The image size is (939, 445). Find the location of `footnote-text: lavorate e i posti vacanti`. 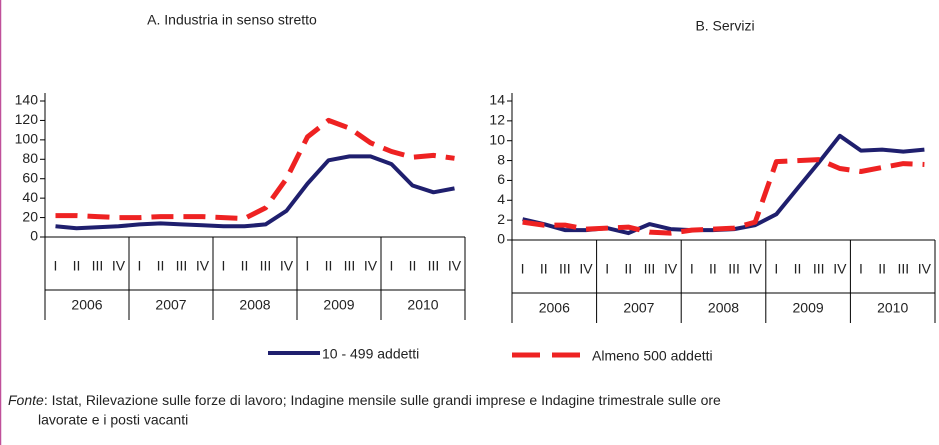

footnote-text: lavorate e i posti vacanti is located at coordinates (113, 420).